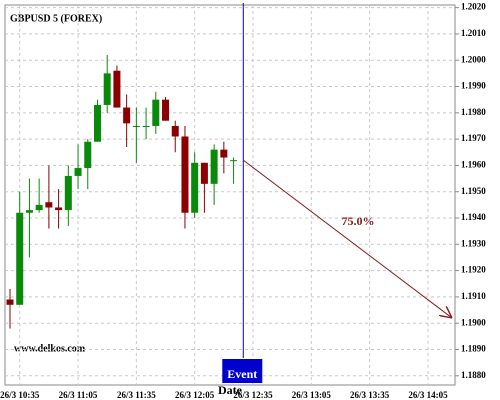  Describe the element at coordinates (50, 348) in the screenshot. I see `watermark: www.delkos.com` at that location.